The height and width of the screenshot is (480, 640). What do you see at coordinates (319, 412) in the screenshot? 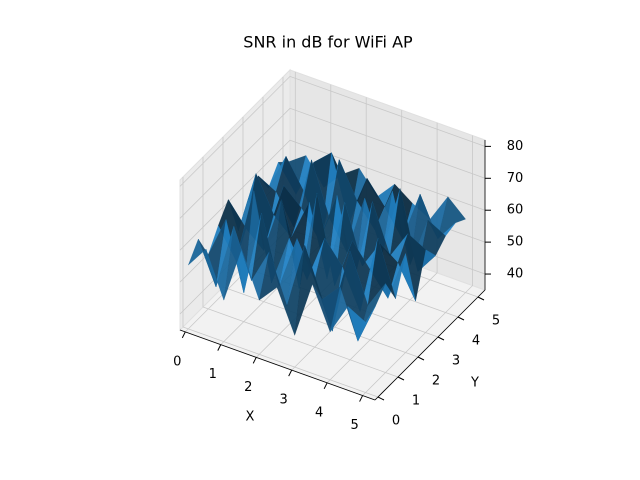
I see `x-tick-label: 4` at bounding box center [319, 412].